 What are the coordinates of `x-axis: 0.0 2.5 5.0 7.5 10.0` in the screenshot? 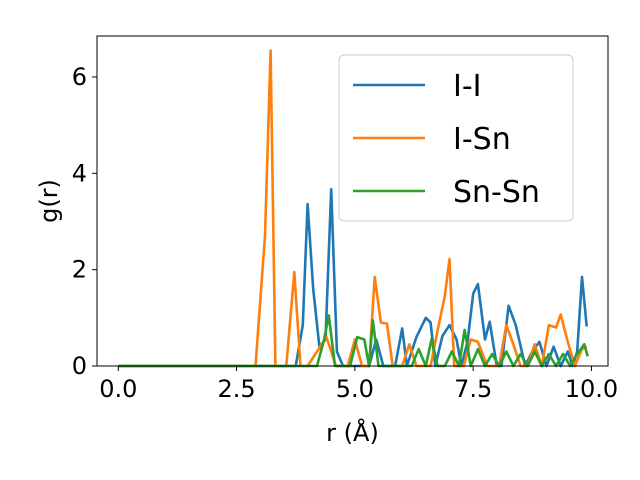 It's located at (358, 384).